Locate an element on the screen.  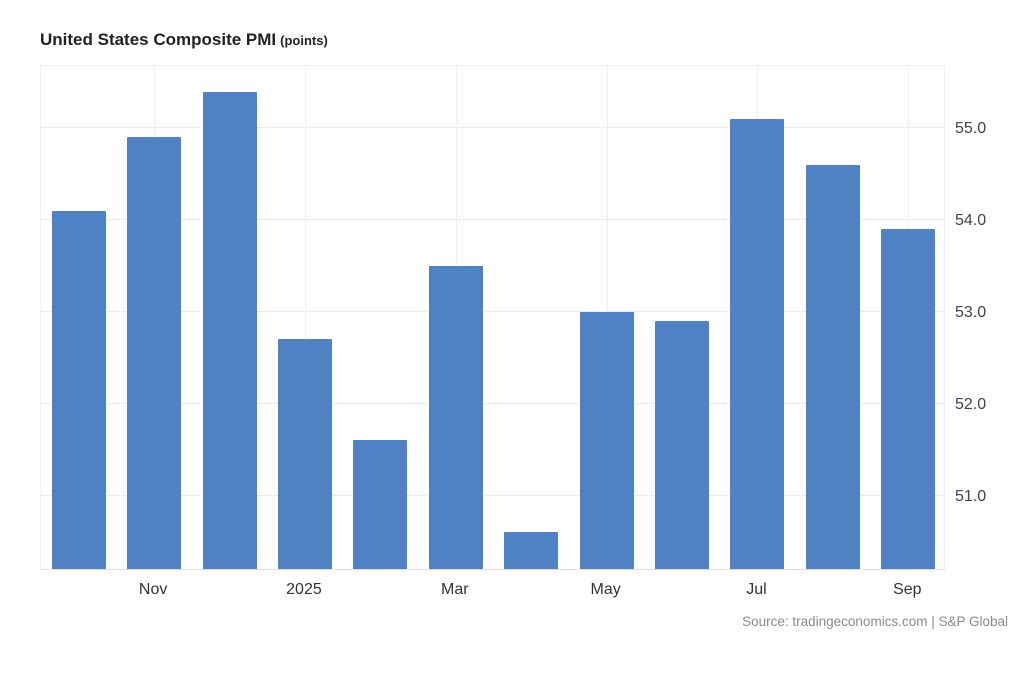
x-axis-tick-label: May is located at coordinates (605, 589).